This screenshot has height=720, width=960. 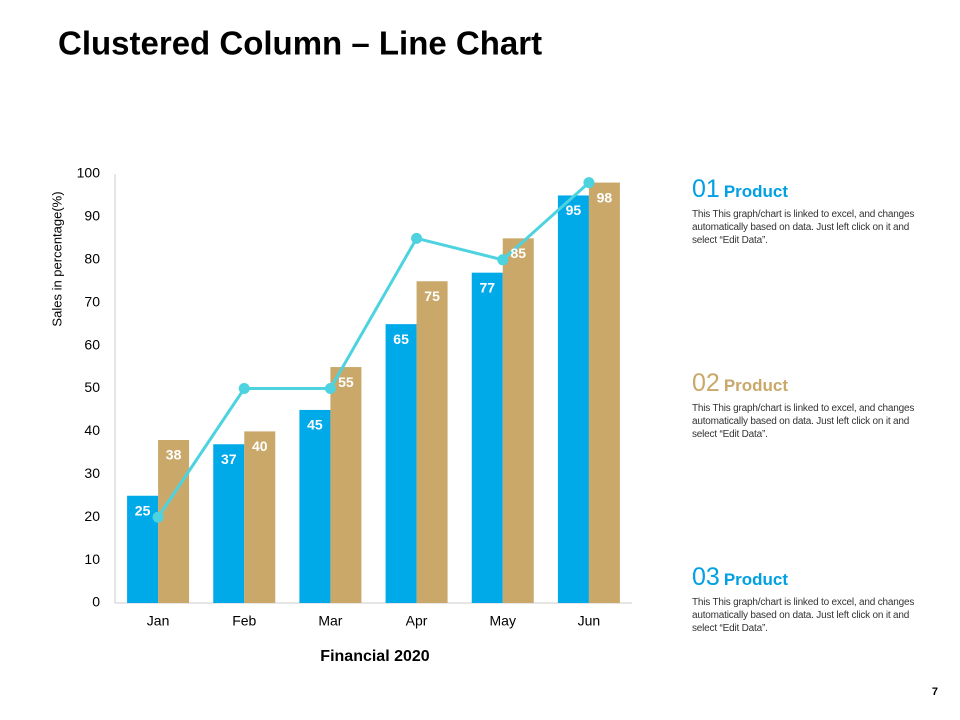 What do you see at coordinates (589, 621) in the screenshot?
I see `x-tick-label: Jun` at bounding box center [589, 621].